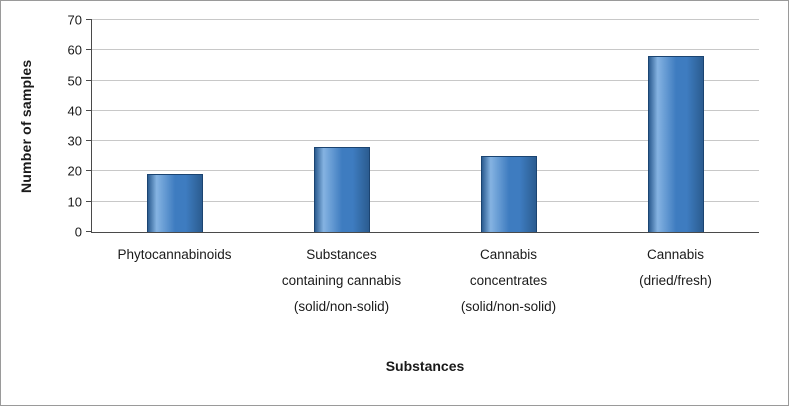  What do you see at coordinates (74, 202) in the screenshot?
I see `y-tick-label-10: 10` at bounding box center [74, 202].